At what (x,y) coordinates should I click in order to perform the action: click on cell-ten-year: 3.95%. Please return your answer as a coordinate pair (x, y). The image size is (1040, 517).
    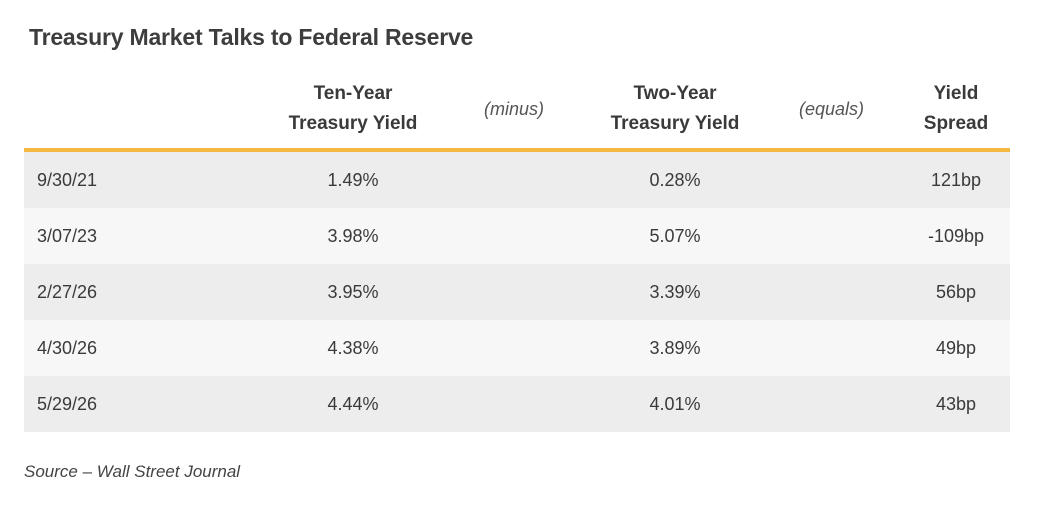
    Looking at the image, I should click on (353, 292).